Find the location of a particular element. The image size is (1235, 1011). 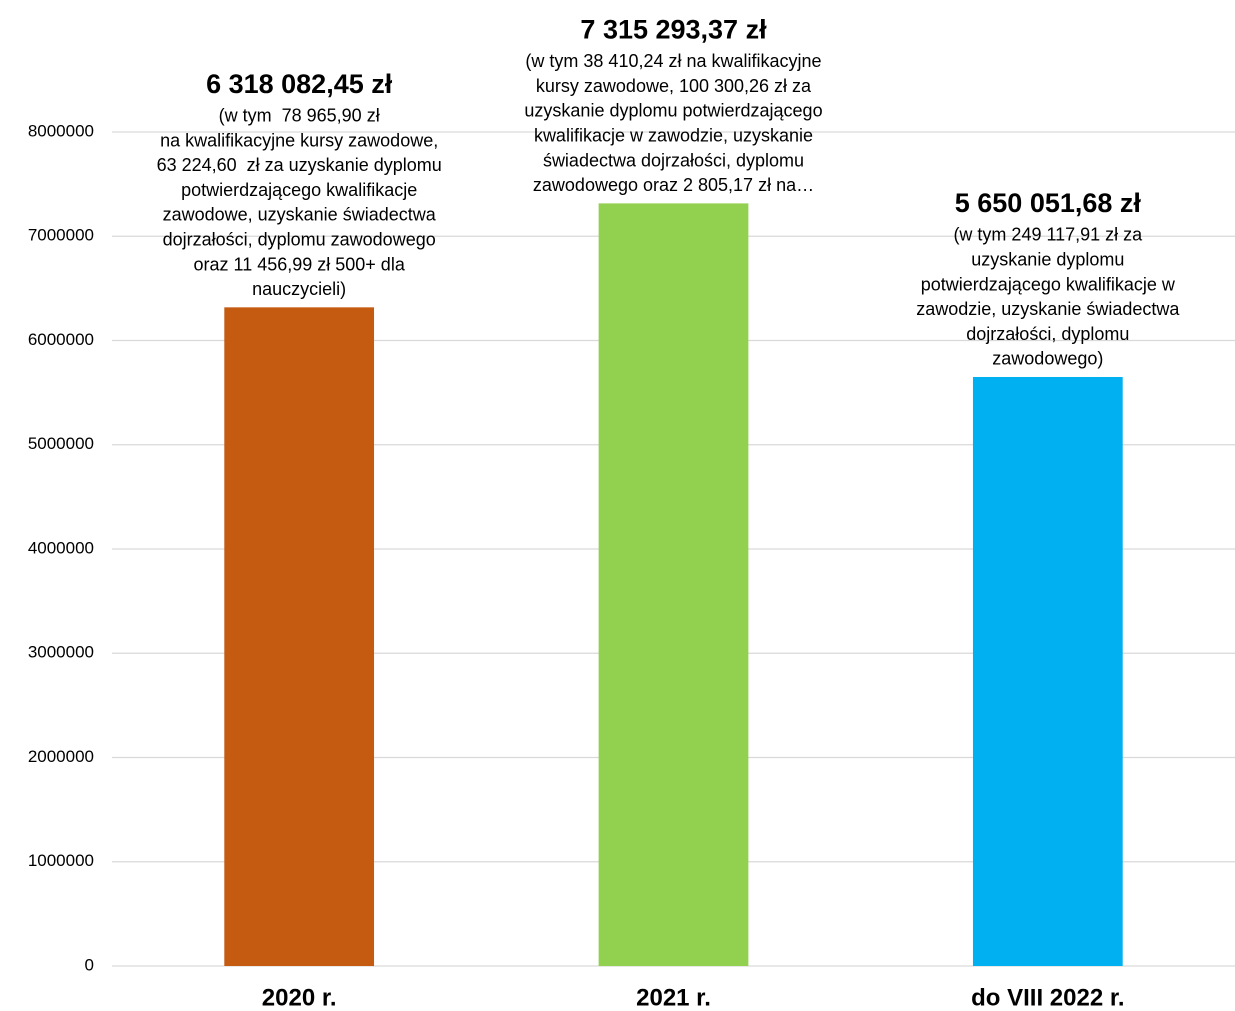

y-tick-label: 8000000 is located at coordinates (61, 130).